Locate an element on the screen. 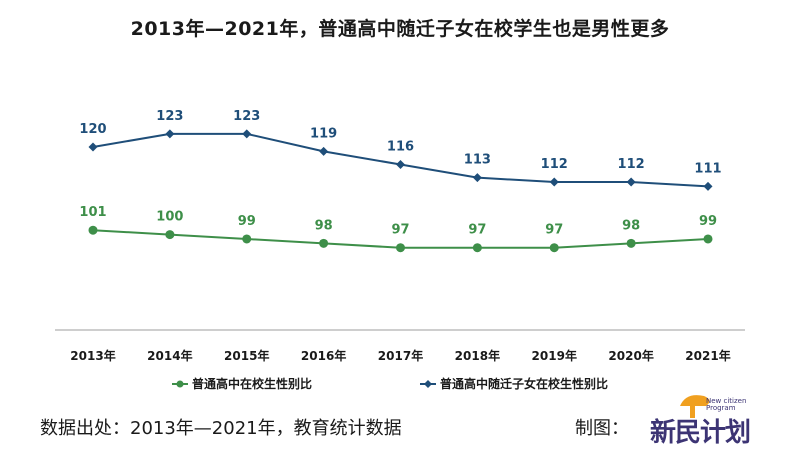  data-label: 116 is located at coordinates (400, 147).